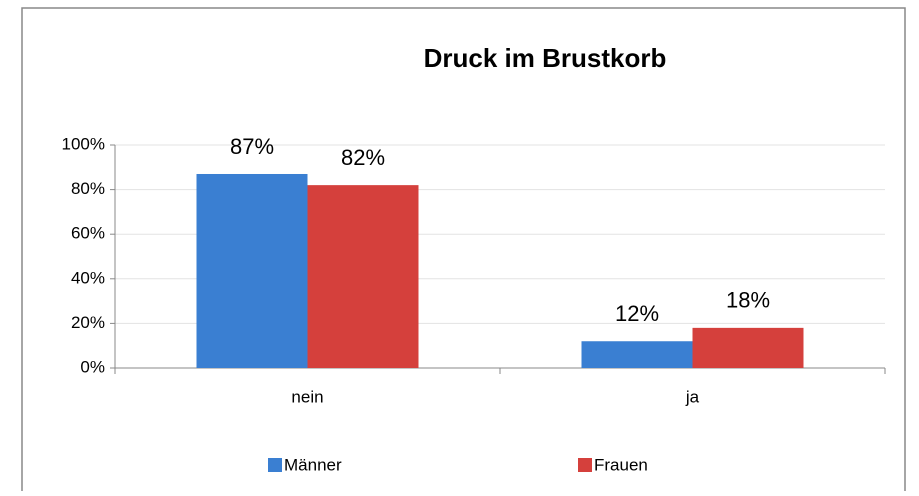  I want to click on value-label: 18%, so click(748, 300).